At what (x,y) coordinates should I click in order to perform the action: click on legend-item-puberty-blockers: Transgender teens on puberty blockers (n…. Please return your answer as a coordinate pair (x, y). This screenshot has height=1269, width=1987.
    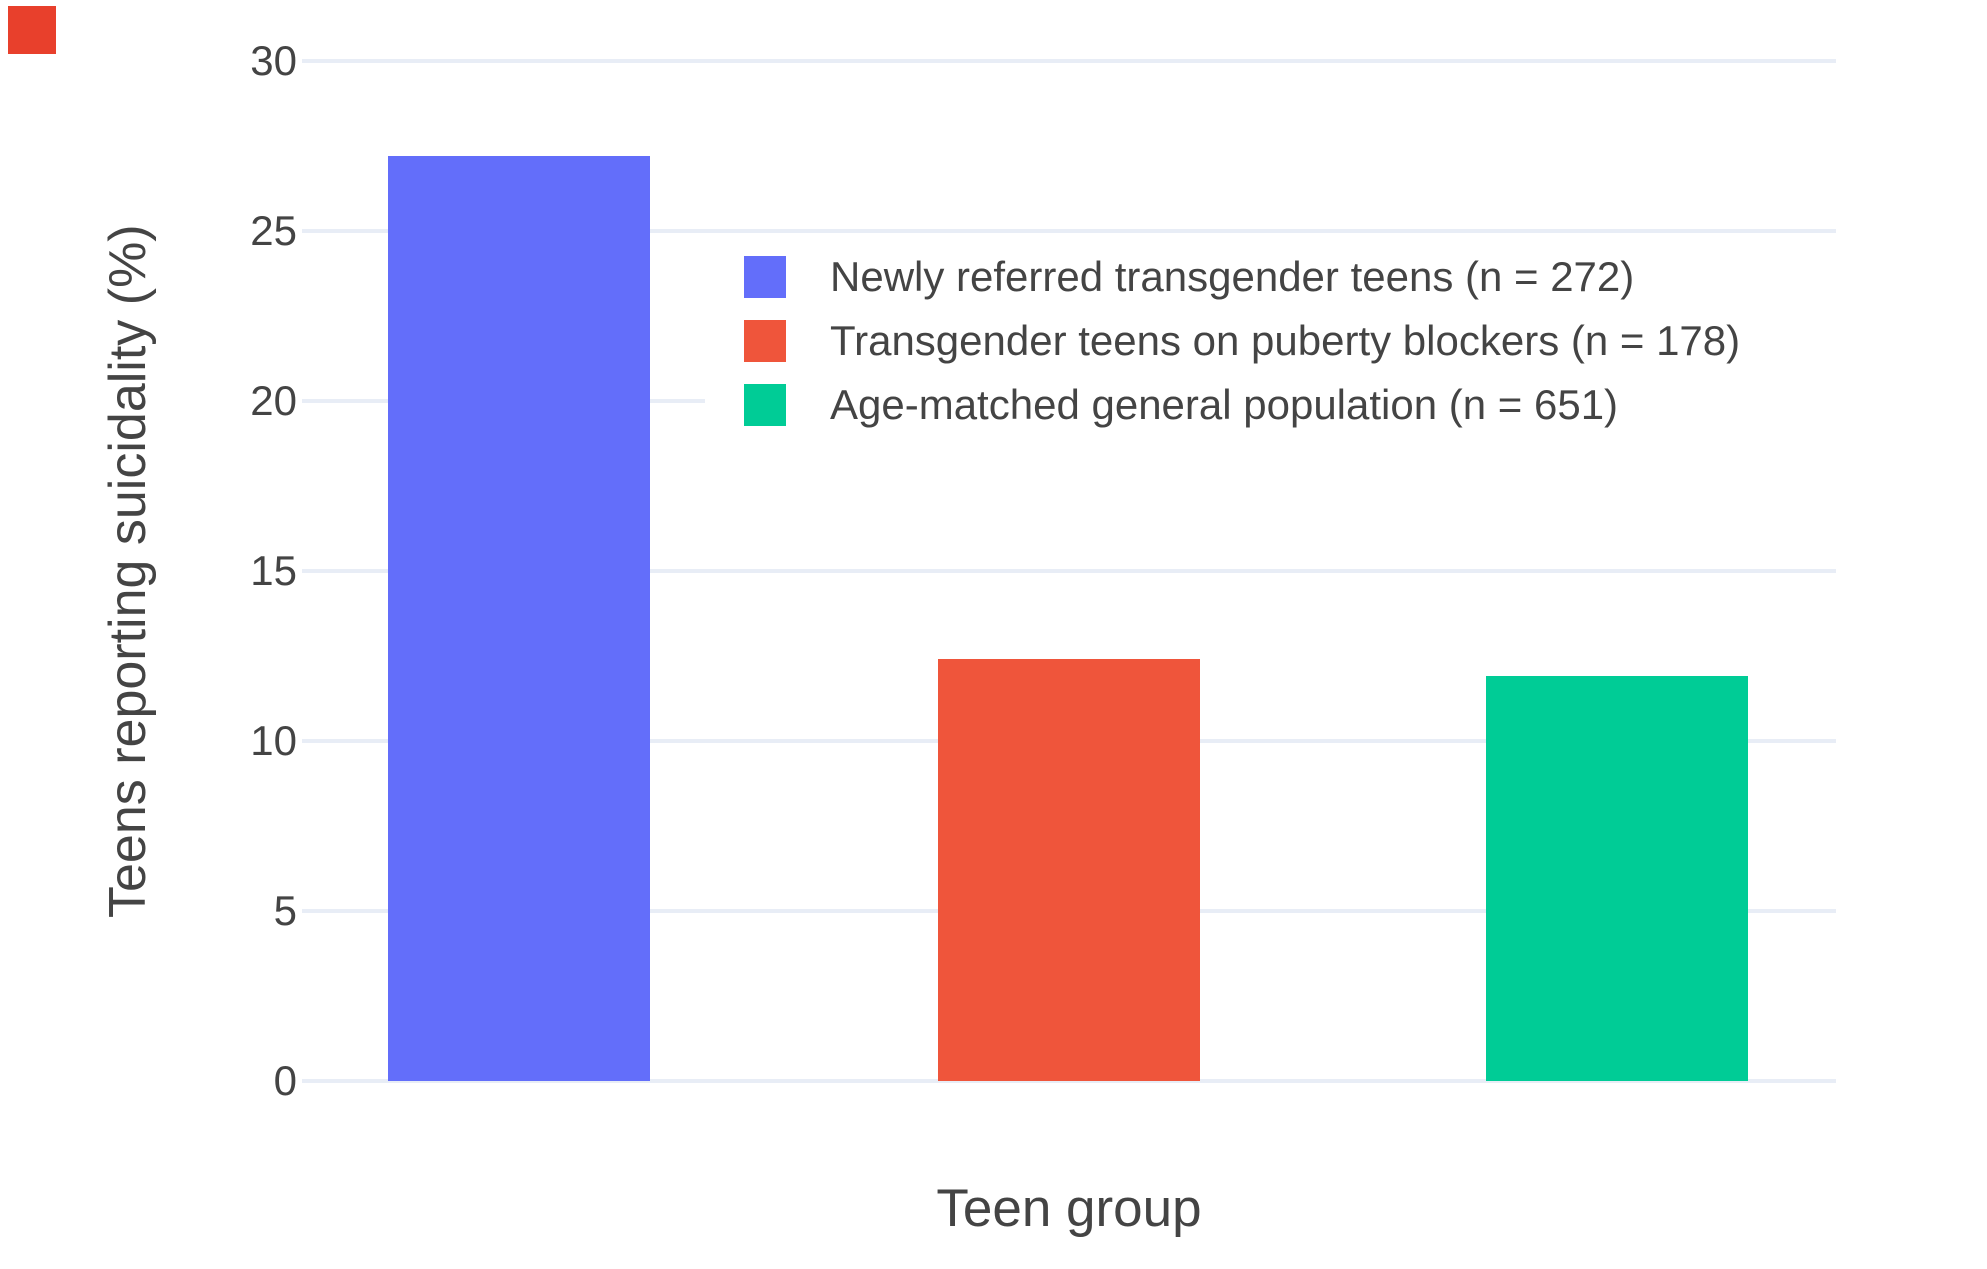
    Looking at the image, I should click on (1294, 341).